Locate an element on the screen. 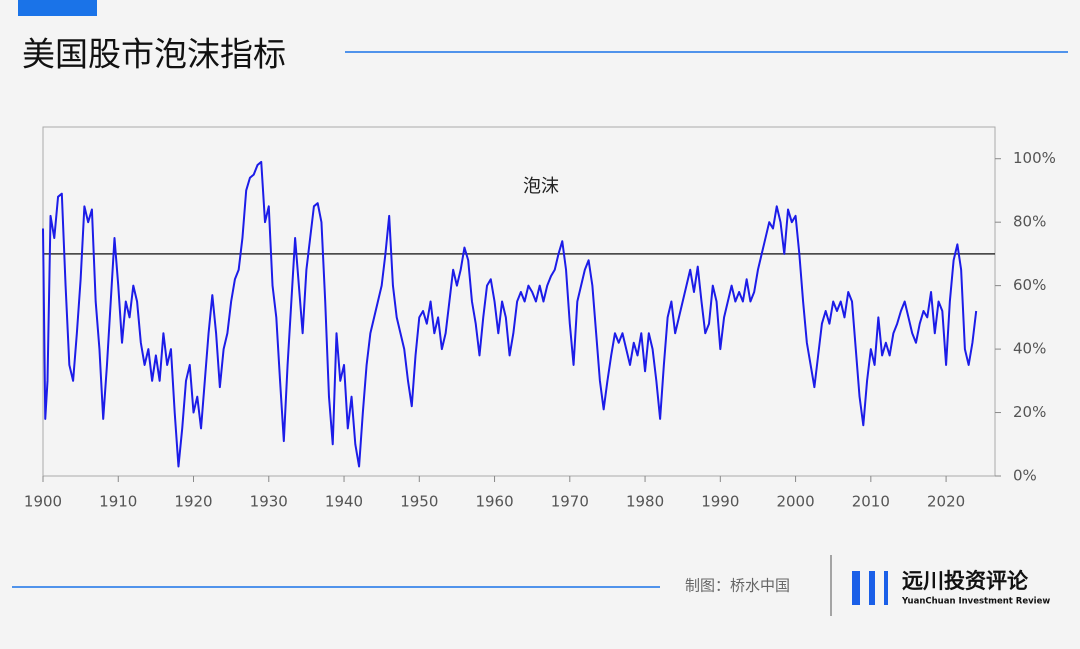 The image size is (1080, 649). x-tick-label: 1950 is located at coordinates (419, 502).